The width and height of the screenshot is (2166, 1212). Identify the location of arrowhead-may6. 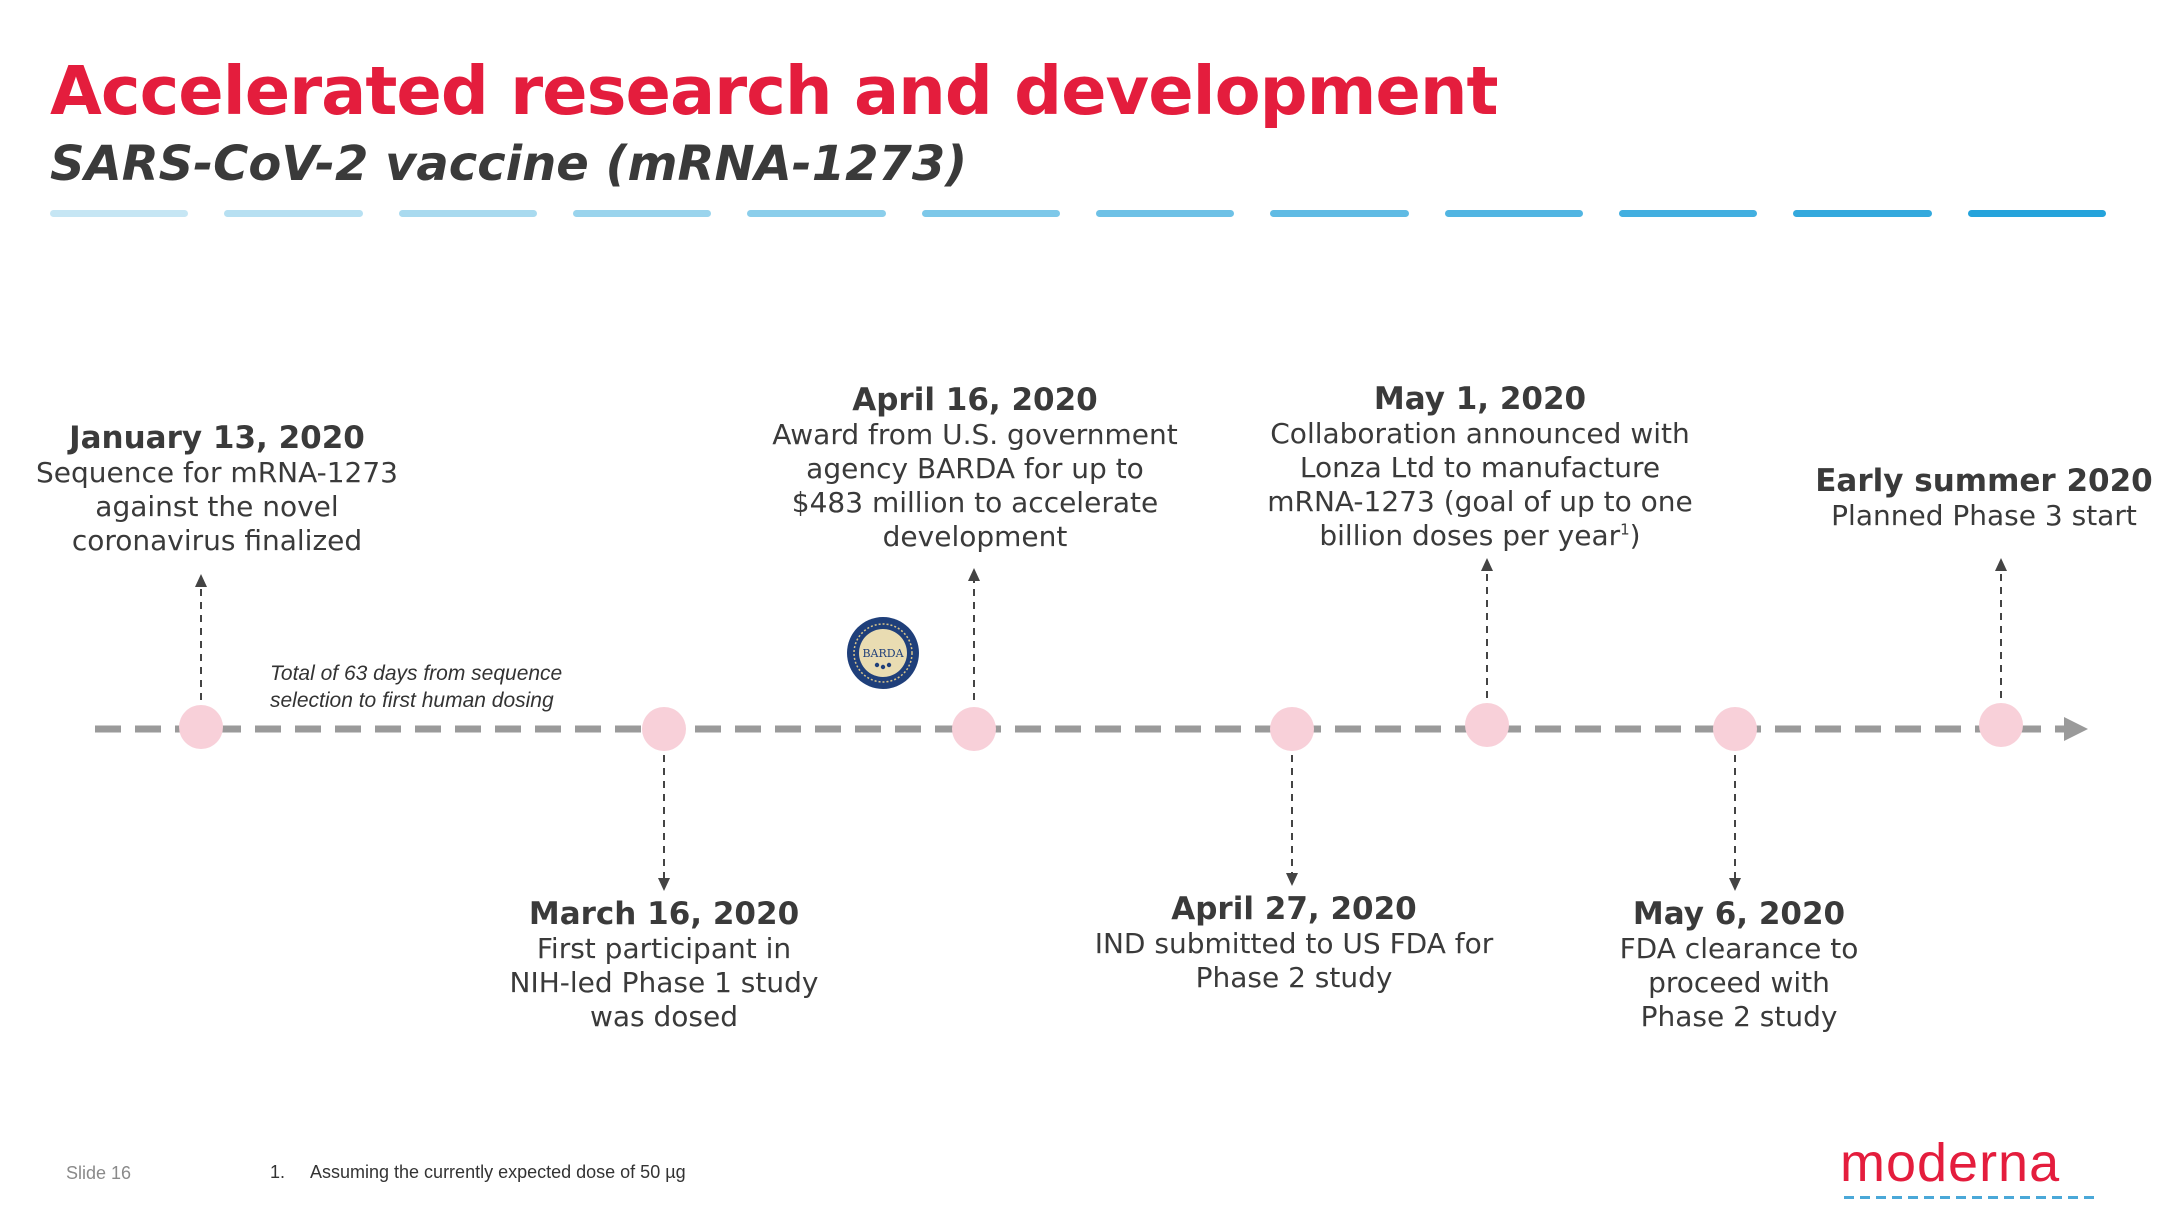
(1735, 884).